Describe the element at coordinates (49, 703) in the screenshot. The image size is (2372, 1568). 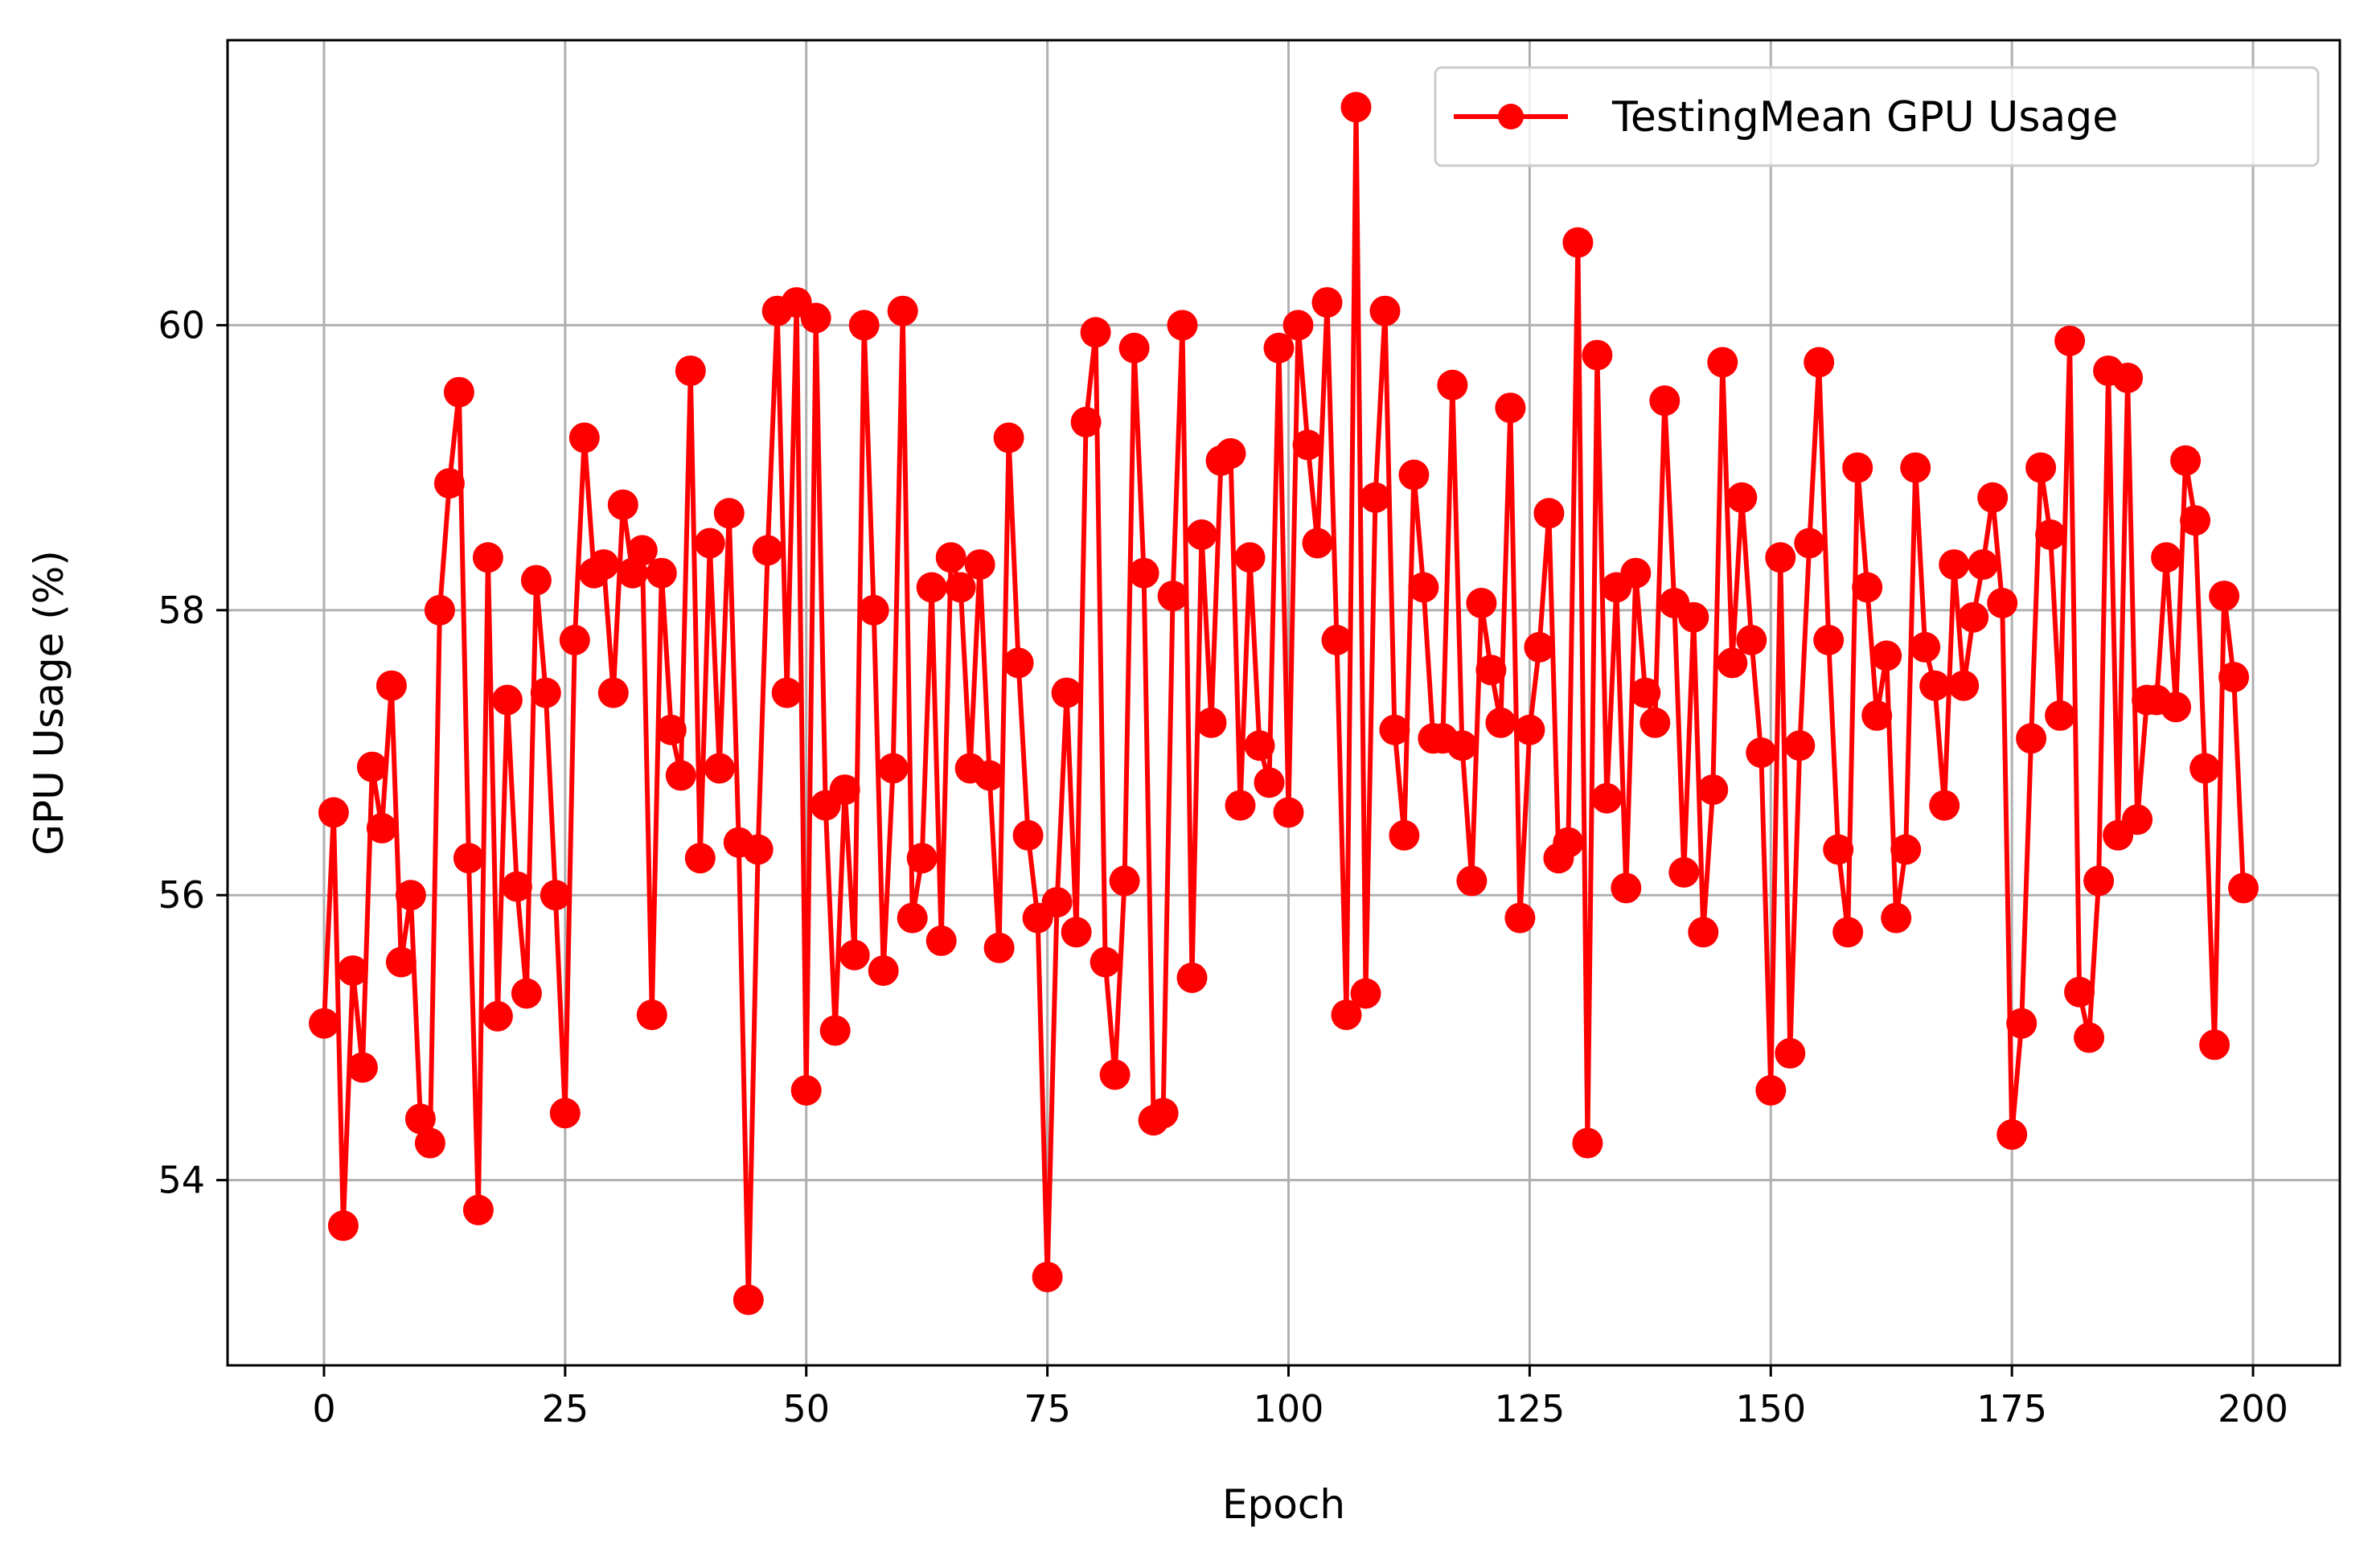
I see `y-axis-title: GPU Usage (%)` at that location.